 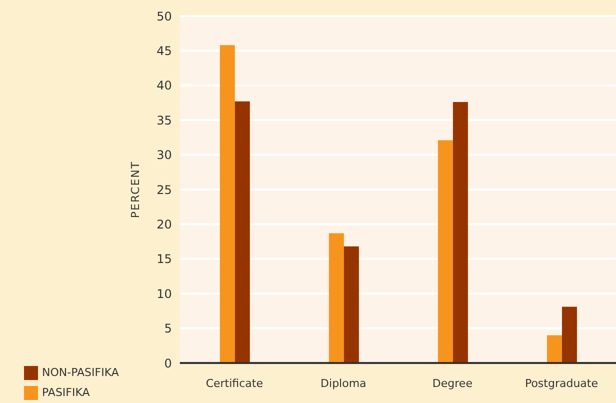 I want to click on x-tick-label: Diploma, so click(x=343, y=383).